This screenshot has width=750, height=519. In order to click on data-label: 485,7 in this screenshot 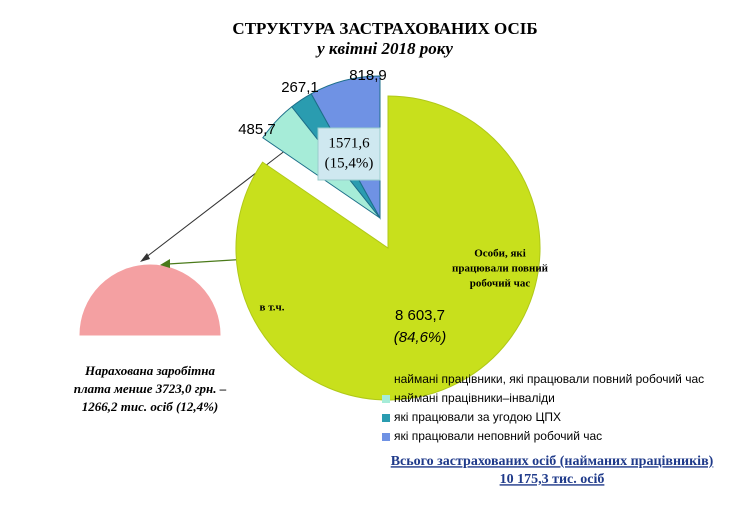, I will do `click(257, 129)`.